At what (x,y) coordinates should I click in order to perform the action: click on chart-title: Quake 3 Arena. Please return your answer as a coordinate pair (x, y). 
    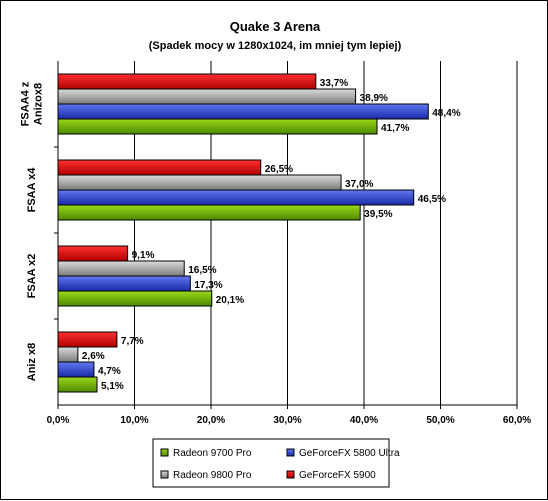
    Looking at the image, I should click on (275, 26).